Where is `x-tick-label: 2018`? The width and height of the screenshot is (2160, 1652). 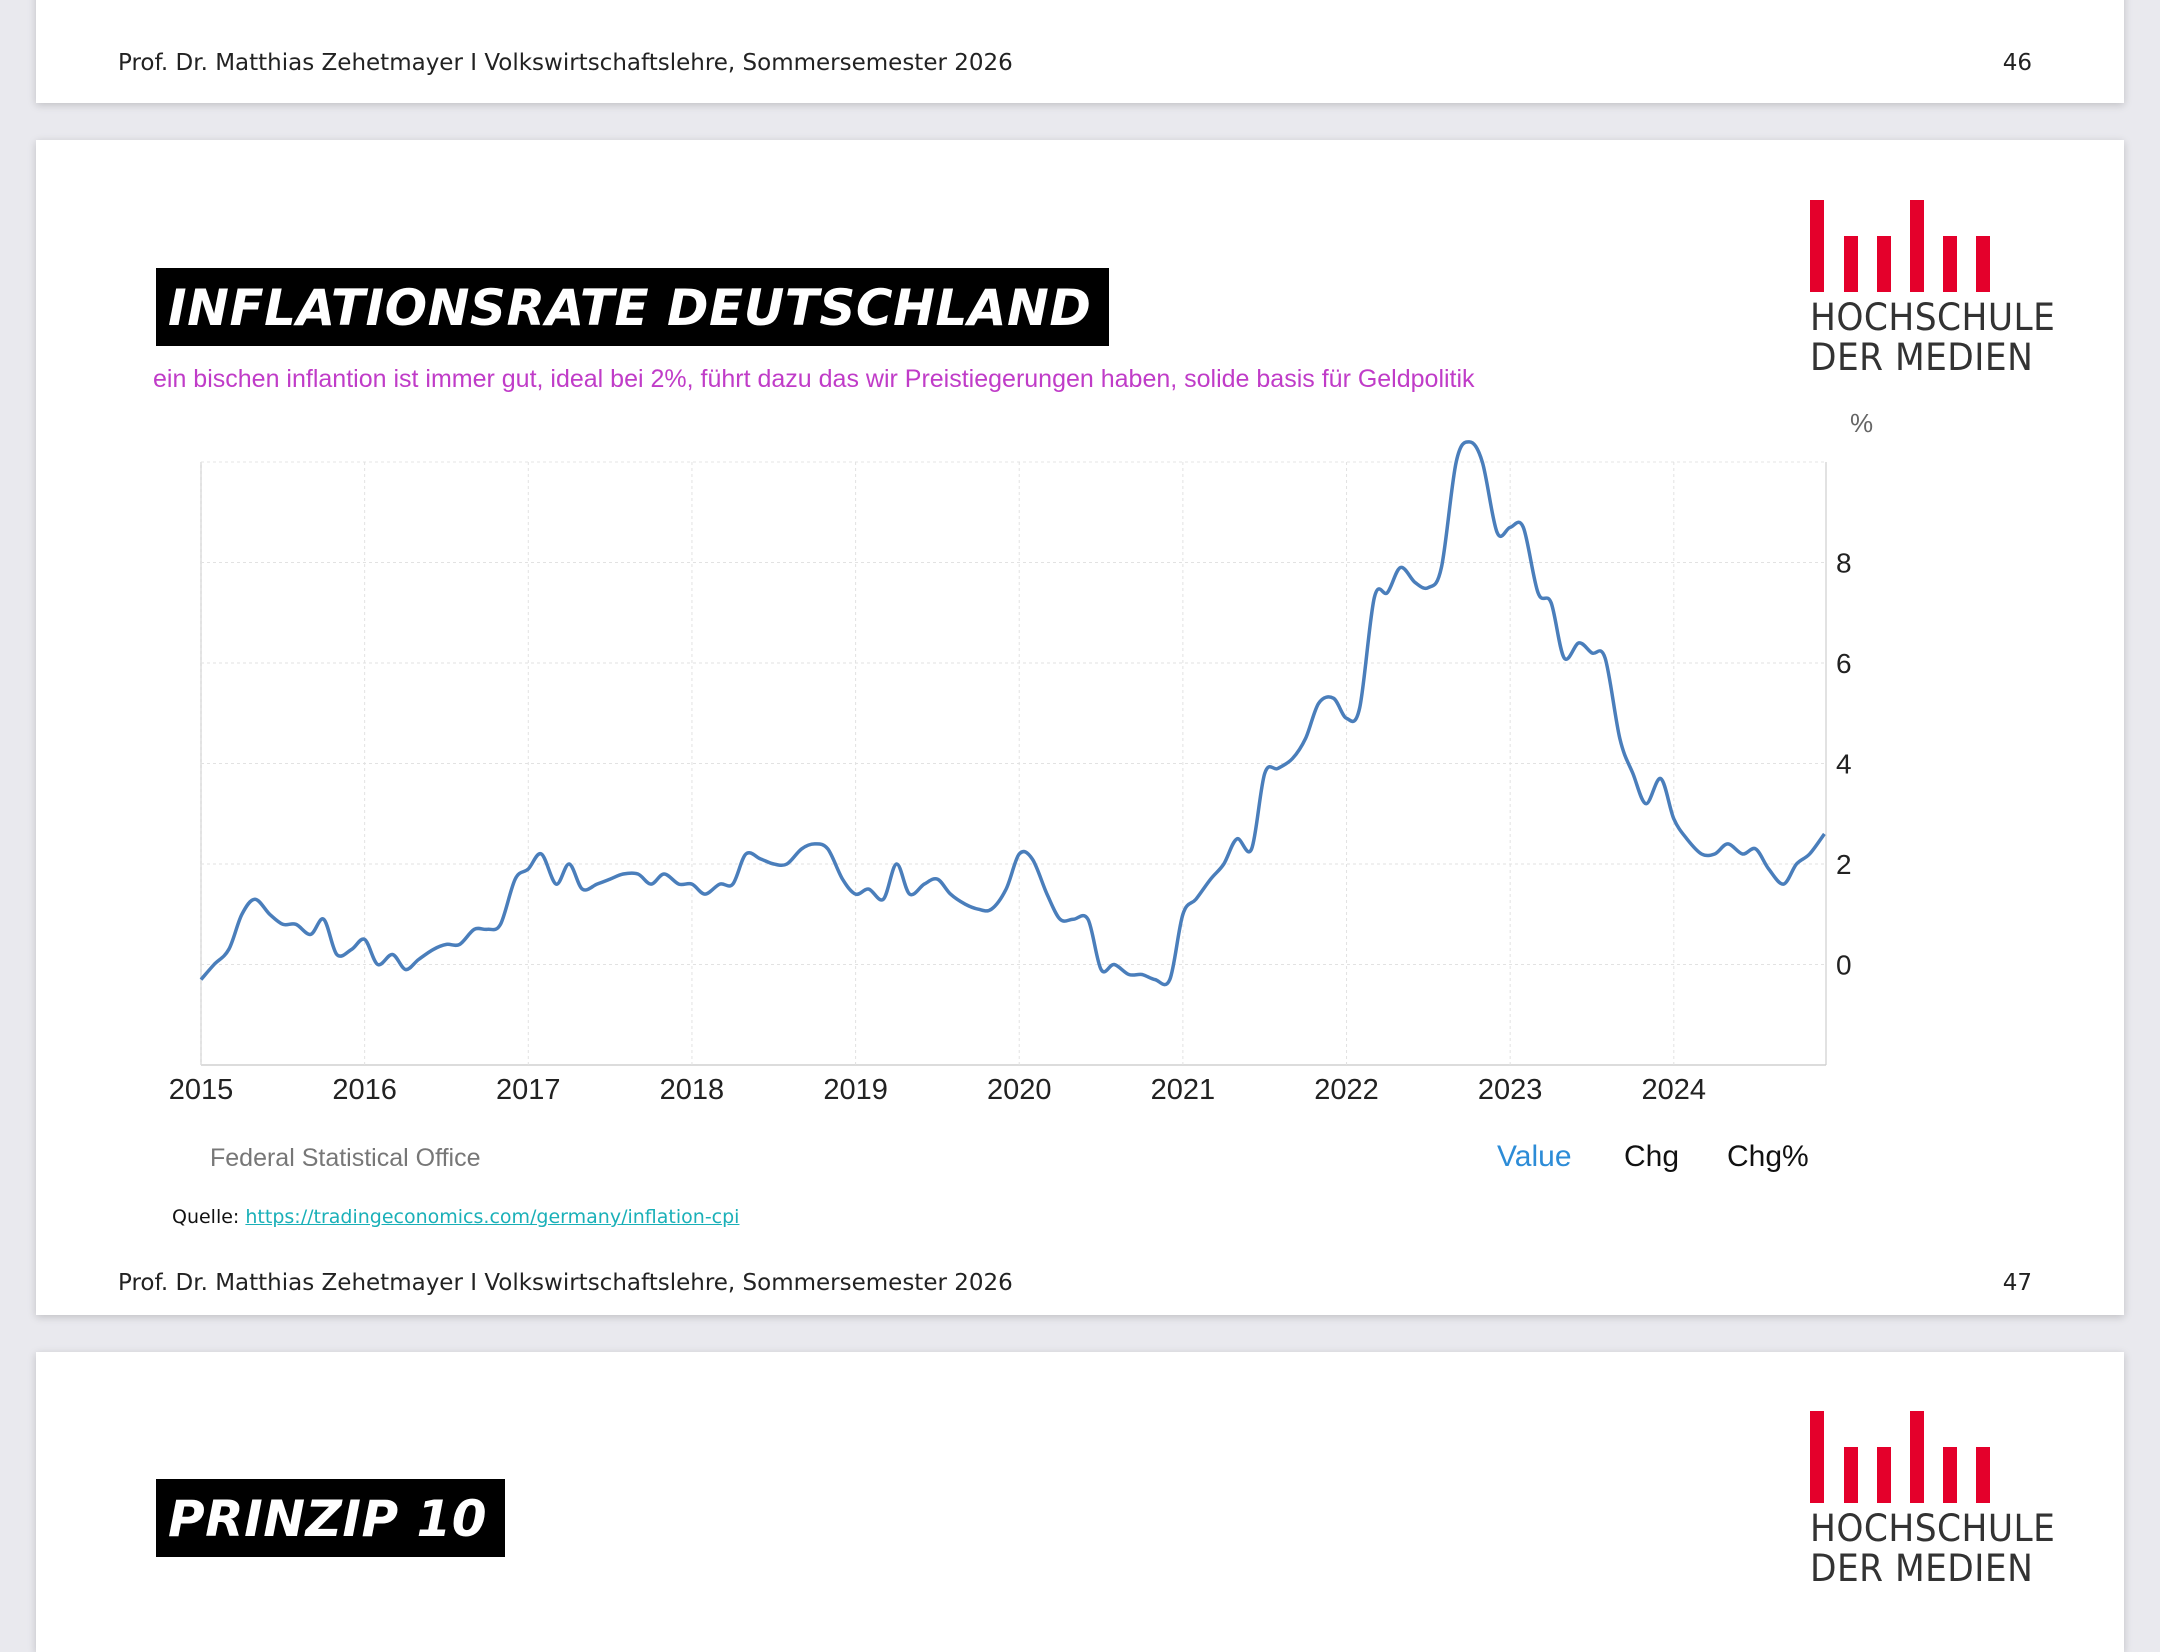 x-tick-label: 2018 is located at coordinates (692, 1090).